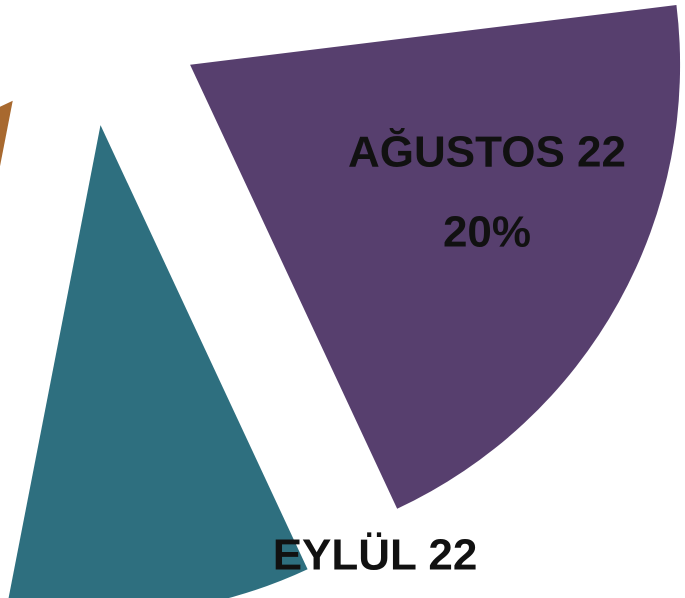 Image resolution: width=685 pixels, height=598 pixels. Describe the element at coordinates (487, 152) in the screenshot. I see `slice-label: AĞUSTOS 22` at that location.